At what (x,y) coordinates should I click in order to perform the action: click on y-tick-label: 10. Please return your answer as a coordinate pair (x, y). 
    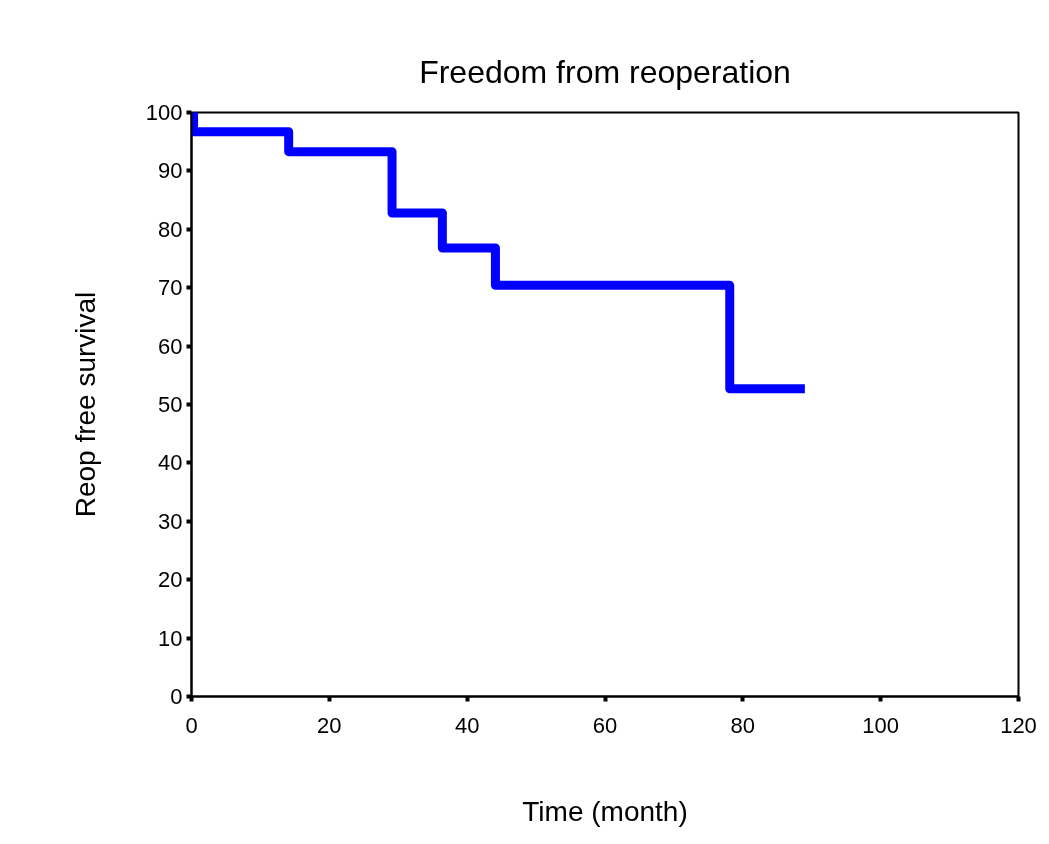
    Looking at the image, I should click on (170, 638).